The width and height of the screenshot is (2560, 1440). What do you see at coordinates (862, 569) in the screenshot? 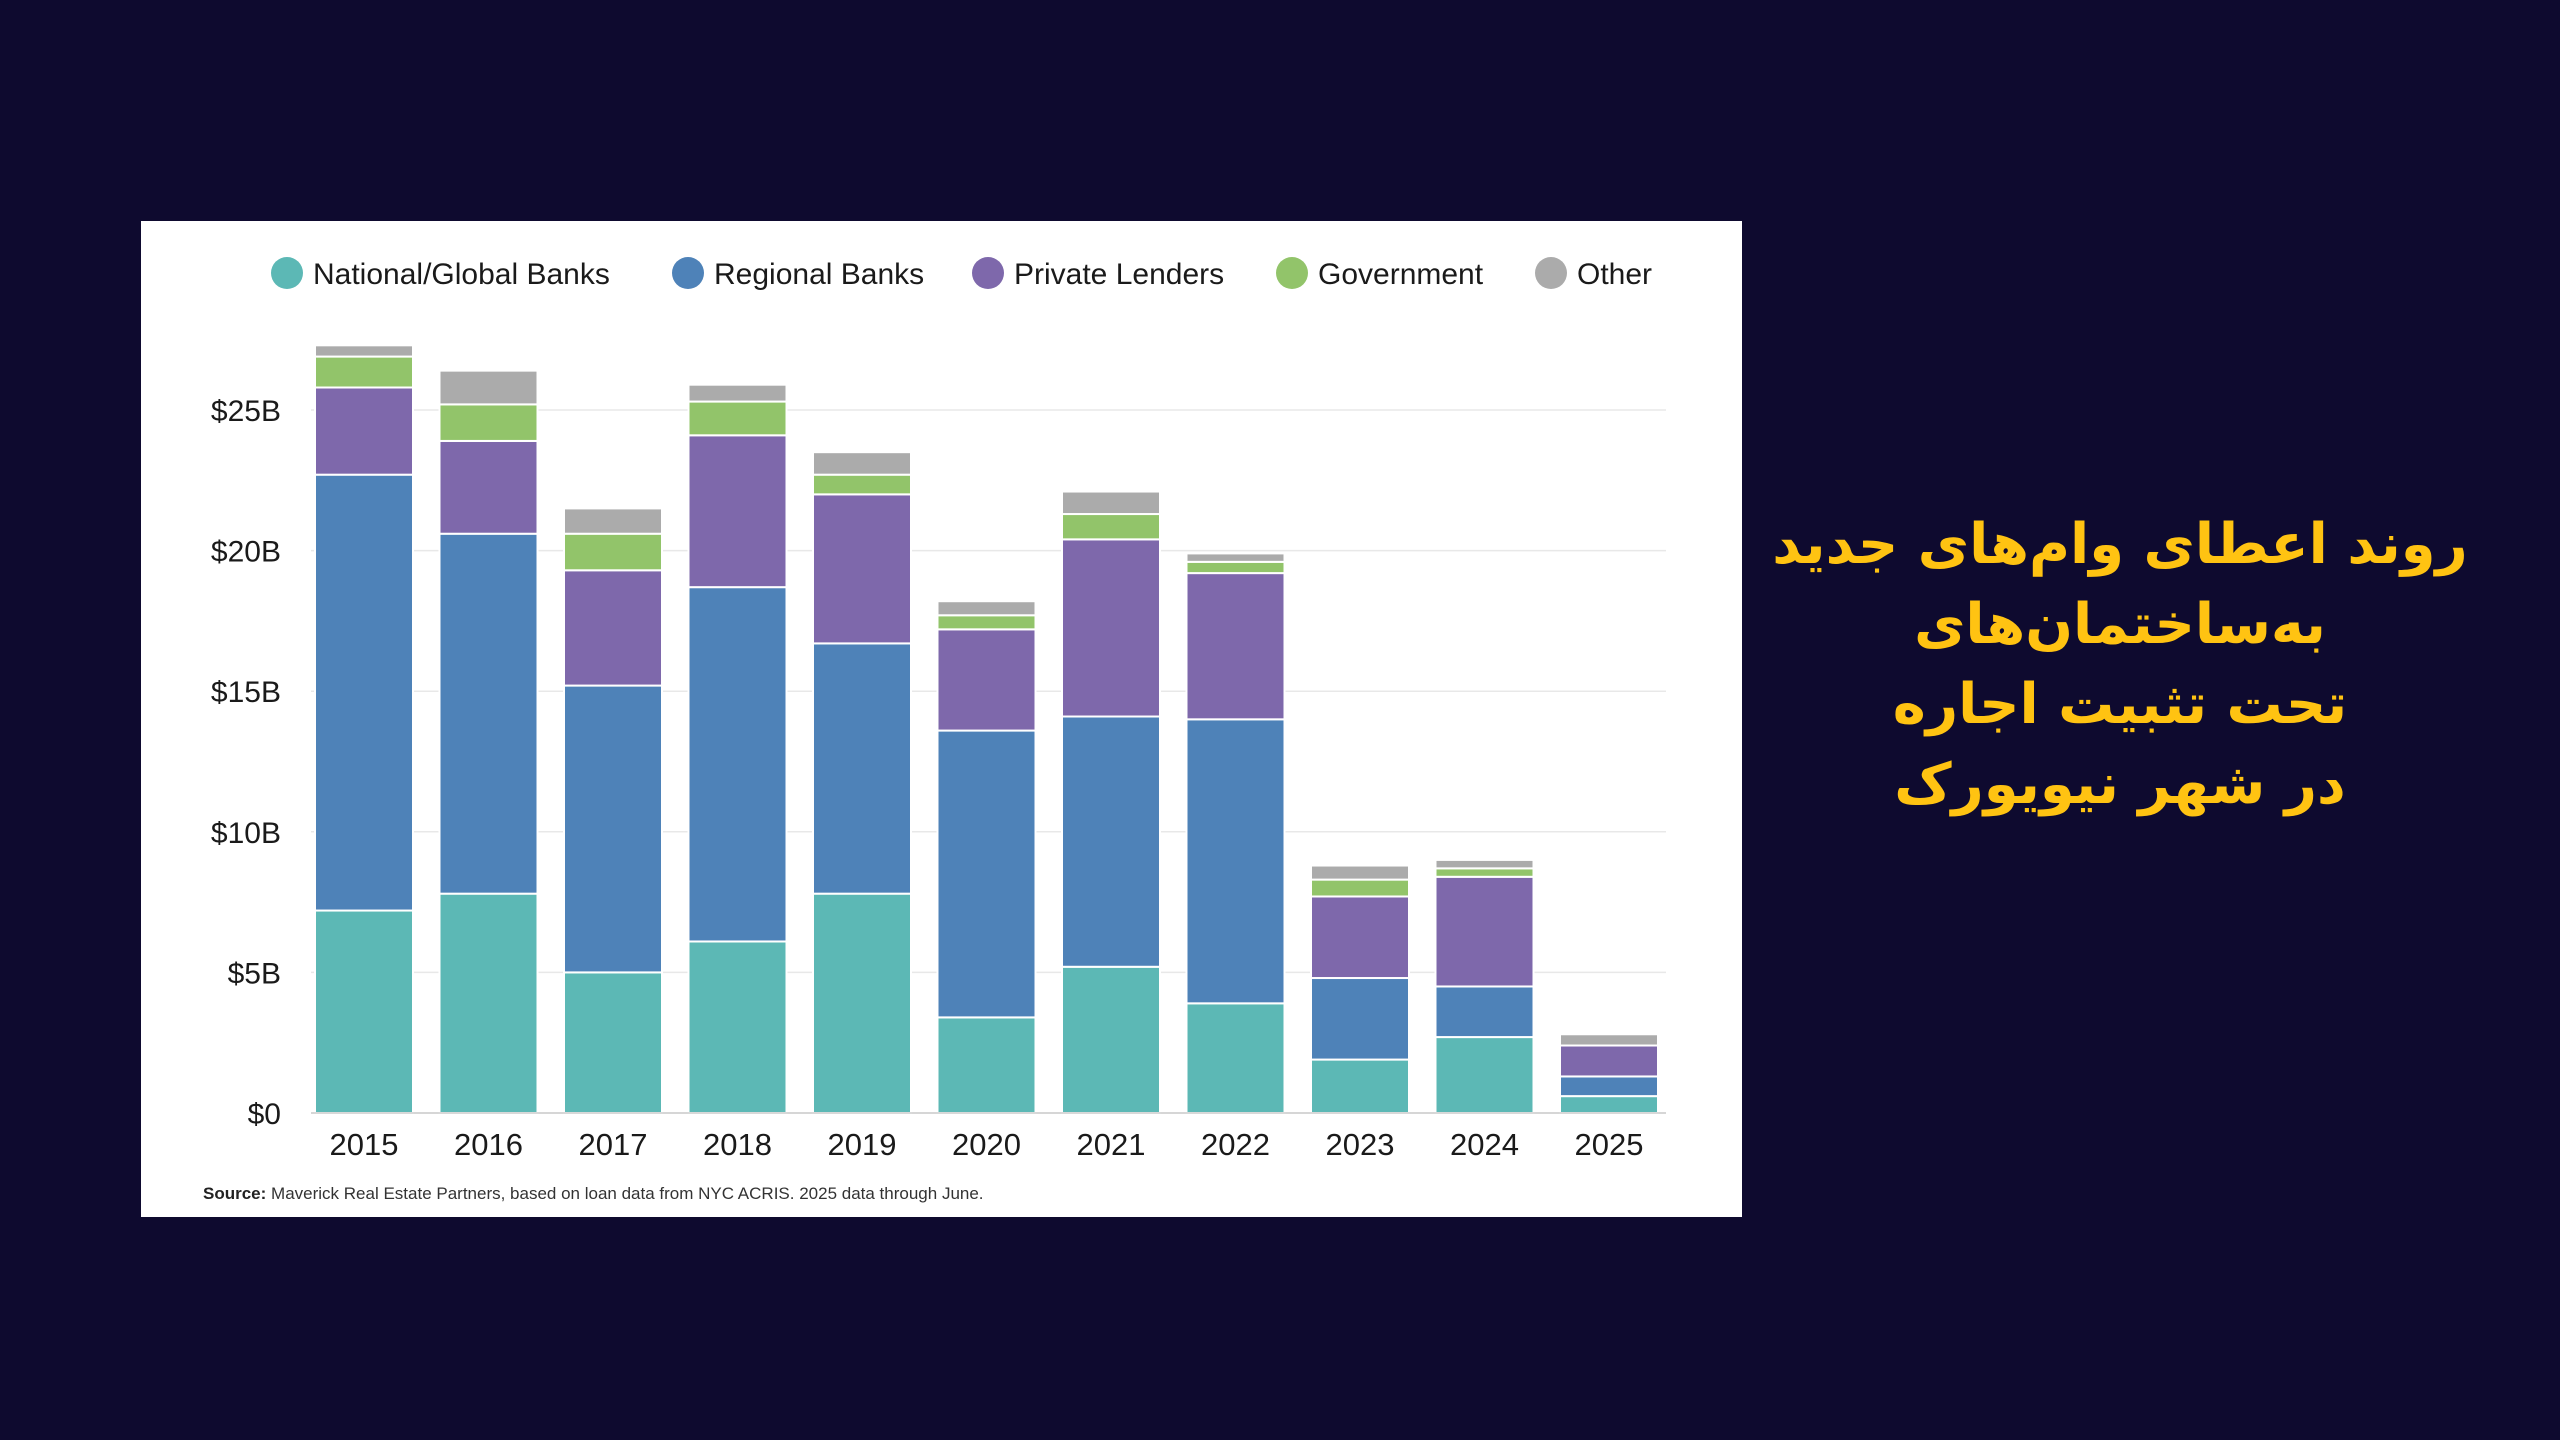
I see `bar-private-lenders-2019` at bounding box center [862, 569].